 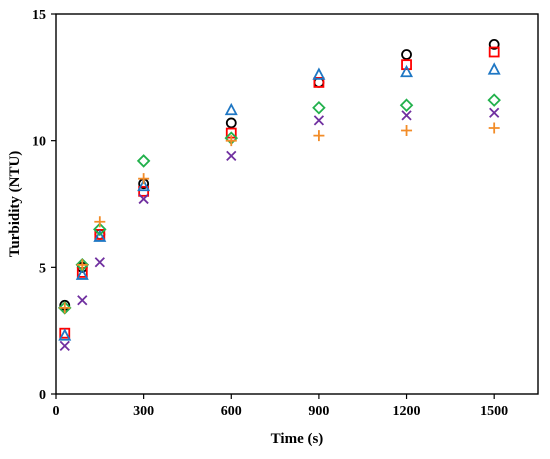 What do you see at coordinates (42, 268) in the screenshot?
I see `y-tick-label: 5` at bounding box center [42, 268].